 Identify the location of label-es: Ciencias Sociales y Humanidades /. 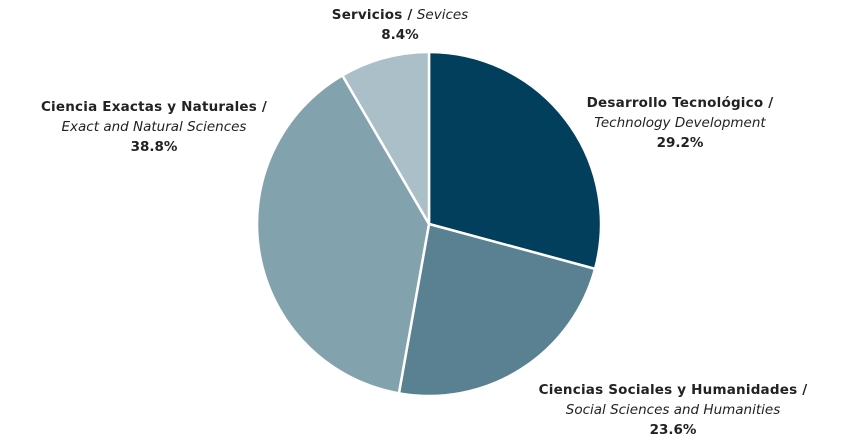
(673, 390).